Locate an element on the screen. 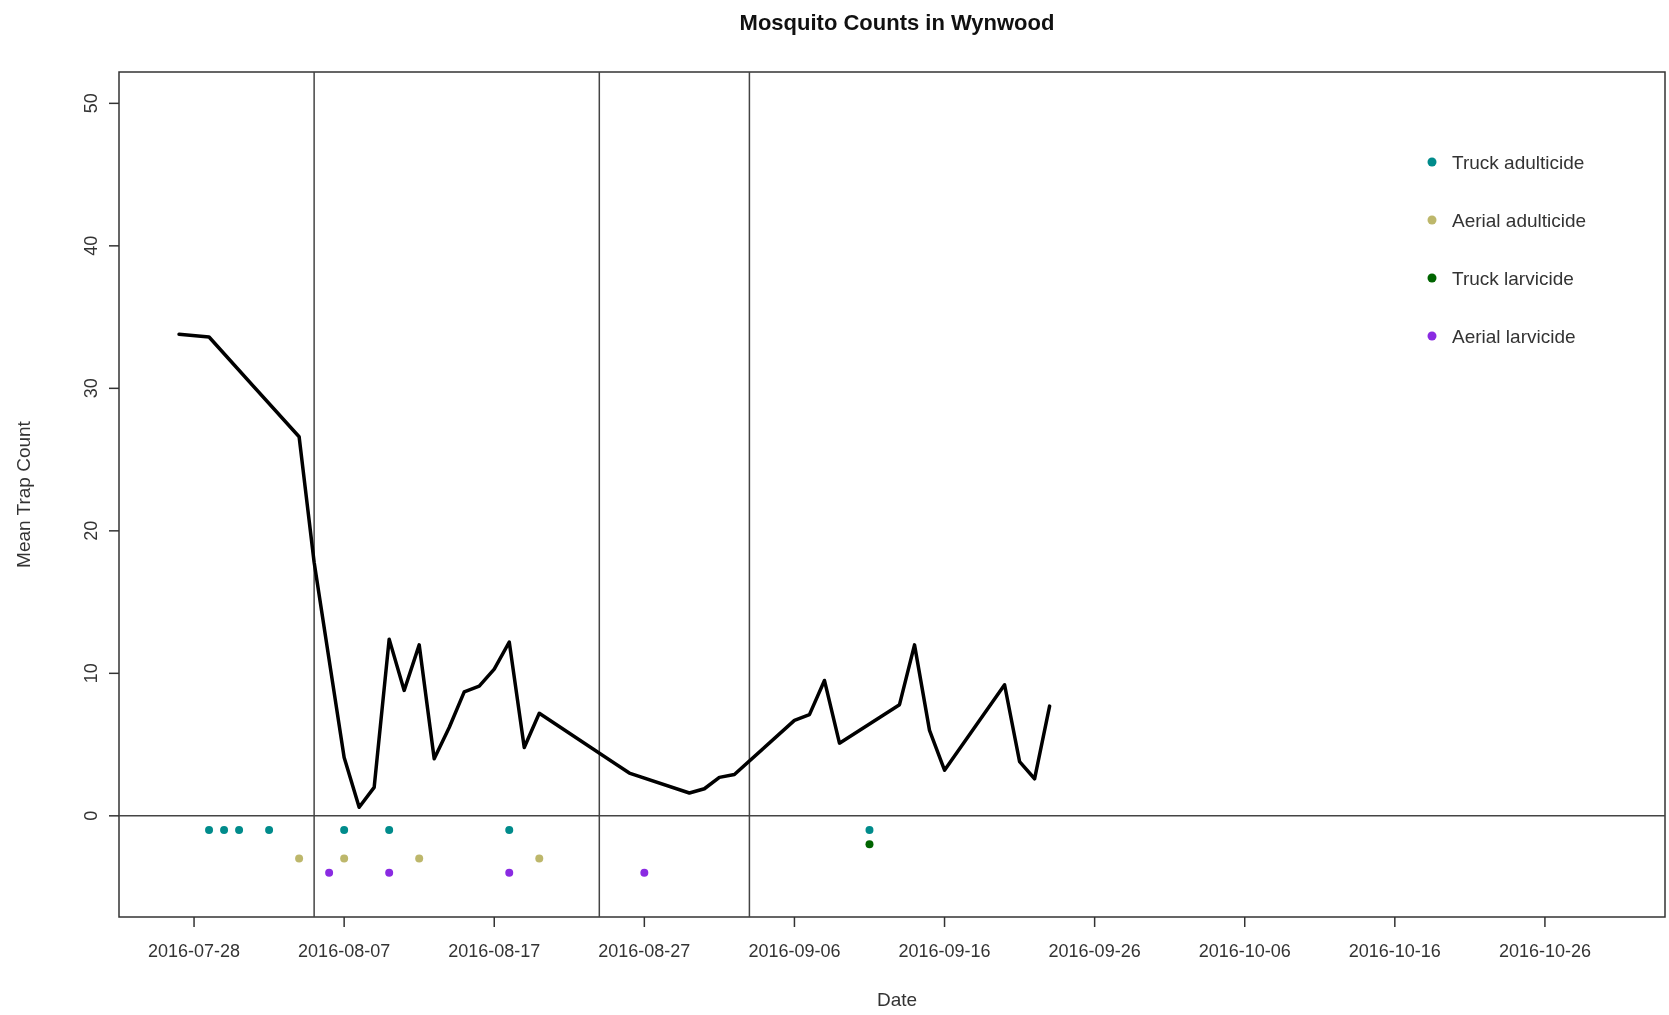 This screenshot has width=1669, height=1015. y-tick-label: 40 is located at coordinates (91, 245).